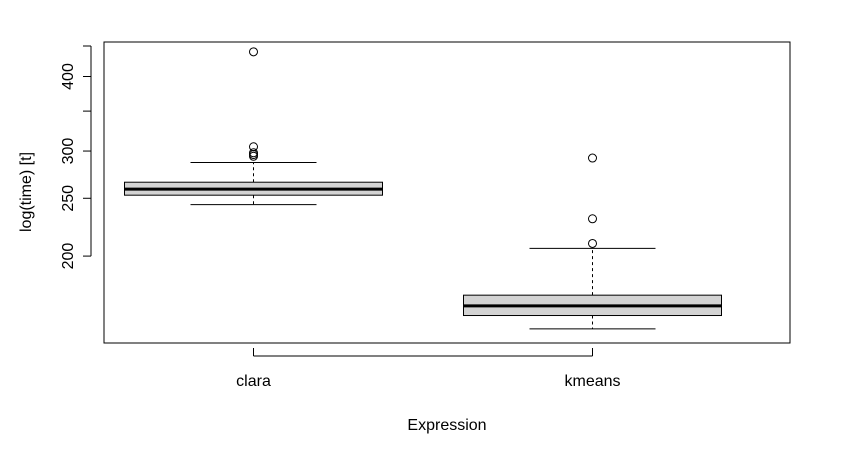 Image resolution: width=845 pixels, height=449 pixels. What do you see at coordinates (68, 256) in the screenshot?
I see `y-tick-label: 200` at bounding box center [68, 256].